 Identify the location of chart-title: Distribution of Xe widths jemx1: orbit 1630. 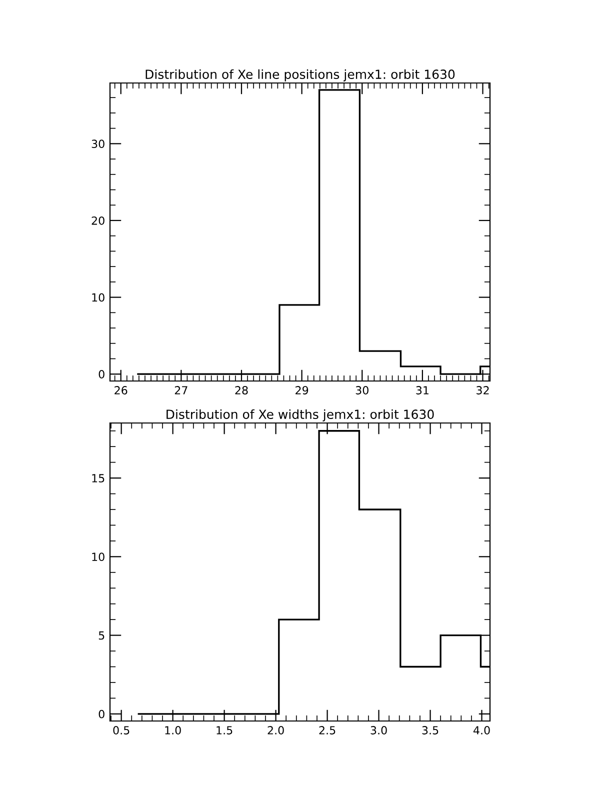
(300, 415).